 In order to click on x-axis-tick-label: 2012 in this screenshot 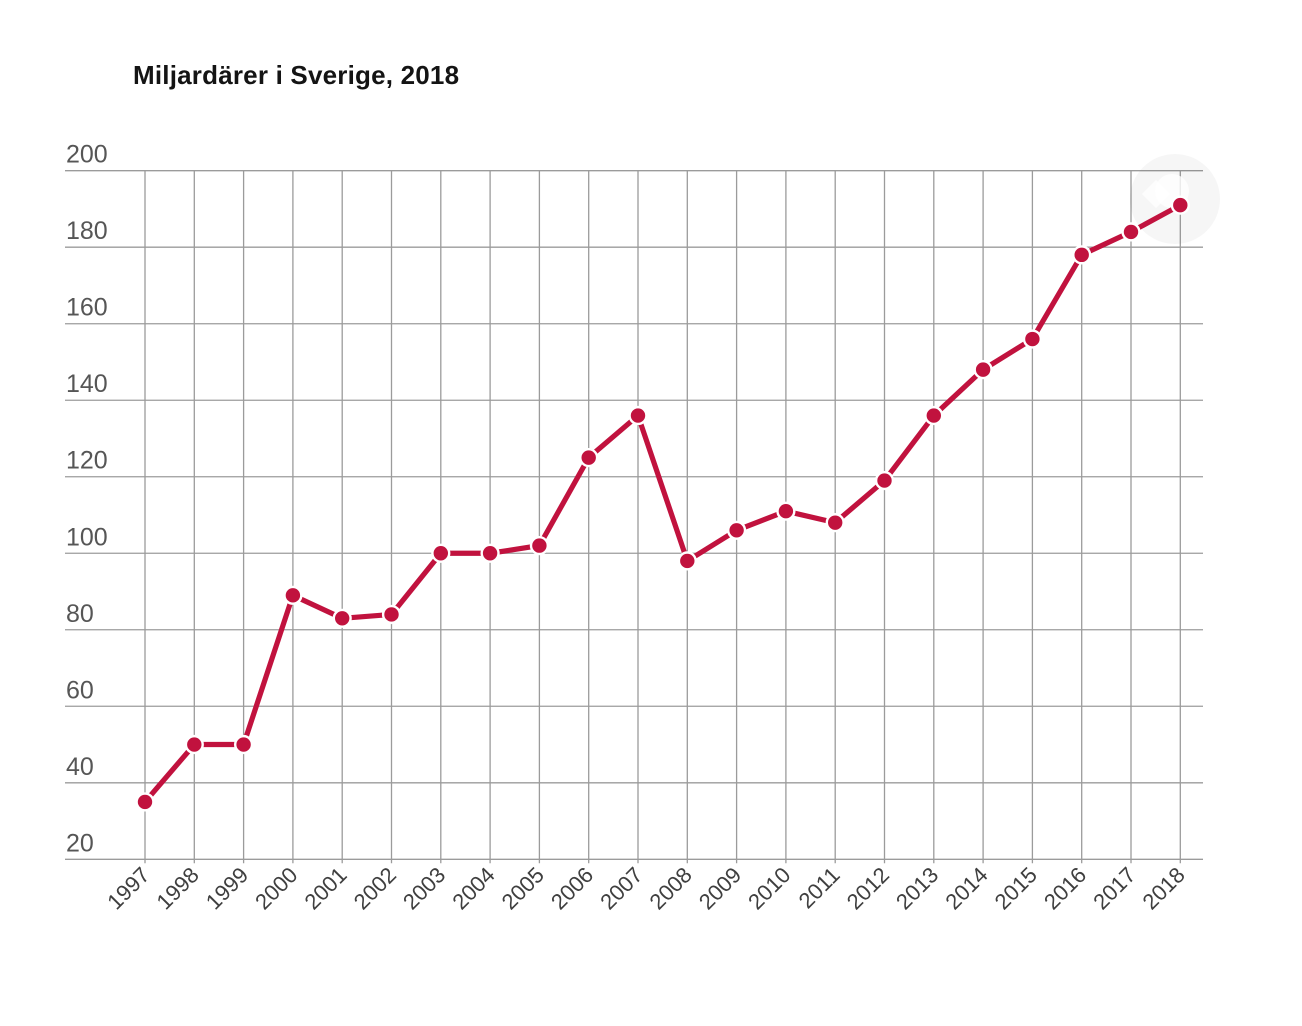, I will do `click(868, 888)`.